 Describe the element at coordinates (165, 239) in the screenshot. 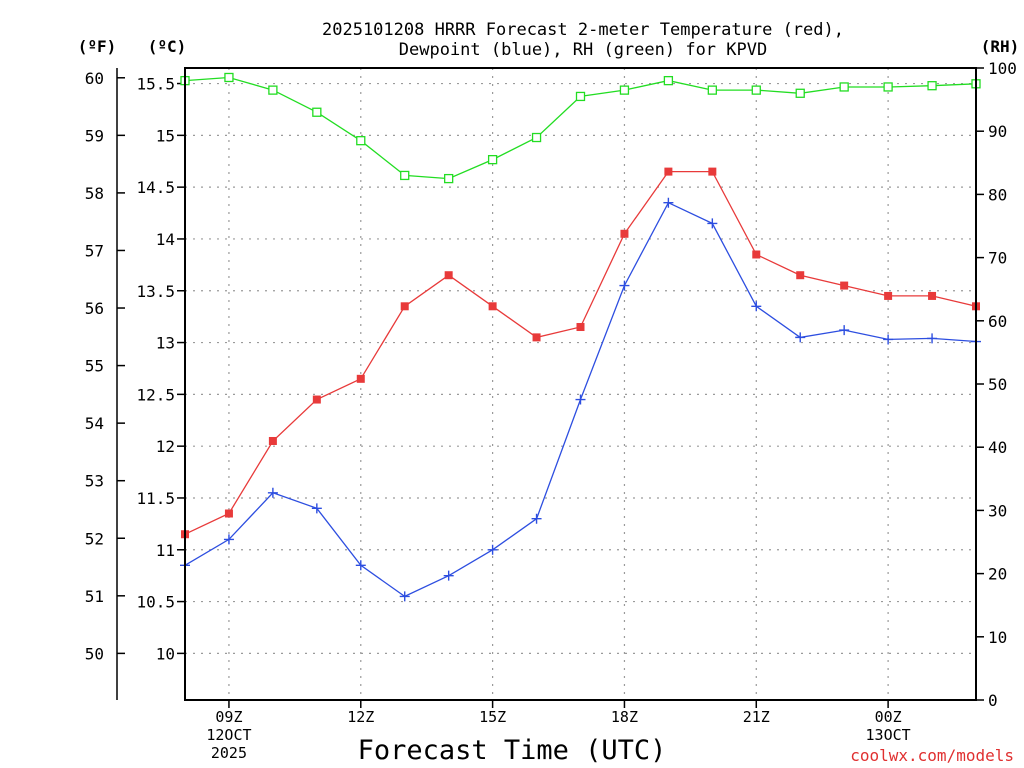

I see `celsius-tick-label: 14` at that location.